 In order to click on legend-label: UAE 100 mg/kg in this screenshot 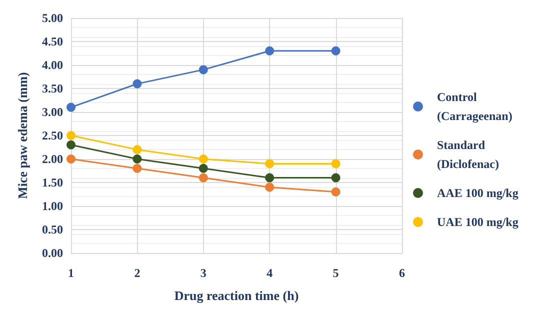, I will do `click(477, 222)`.